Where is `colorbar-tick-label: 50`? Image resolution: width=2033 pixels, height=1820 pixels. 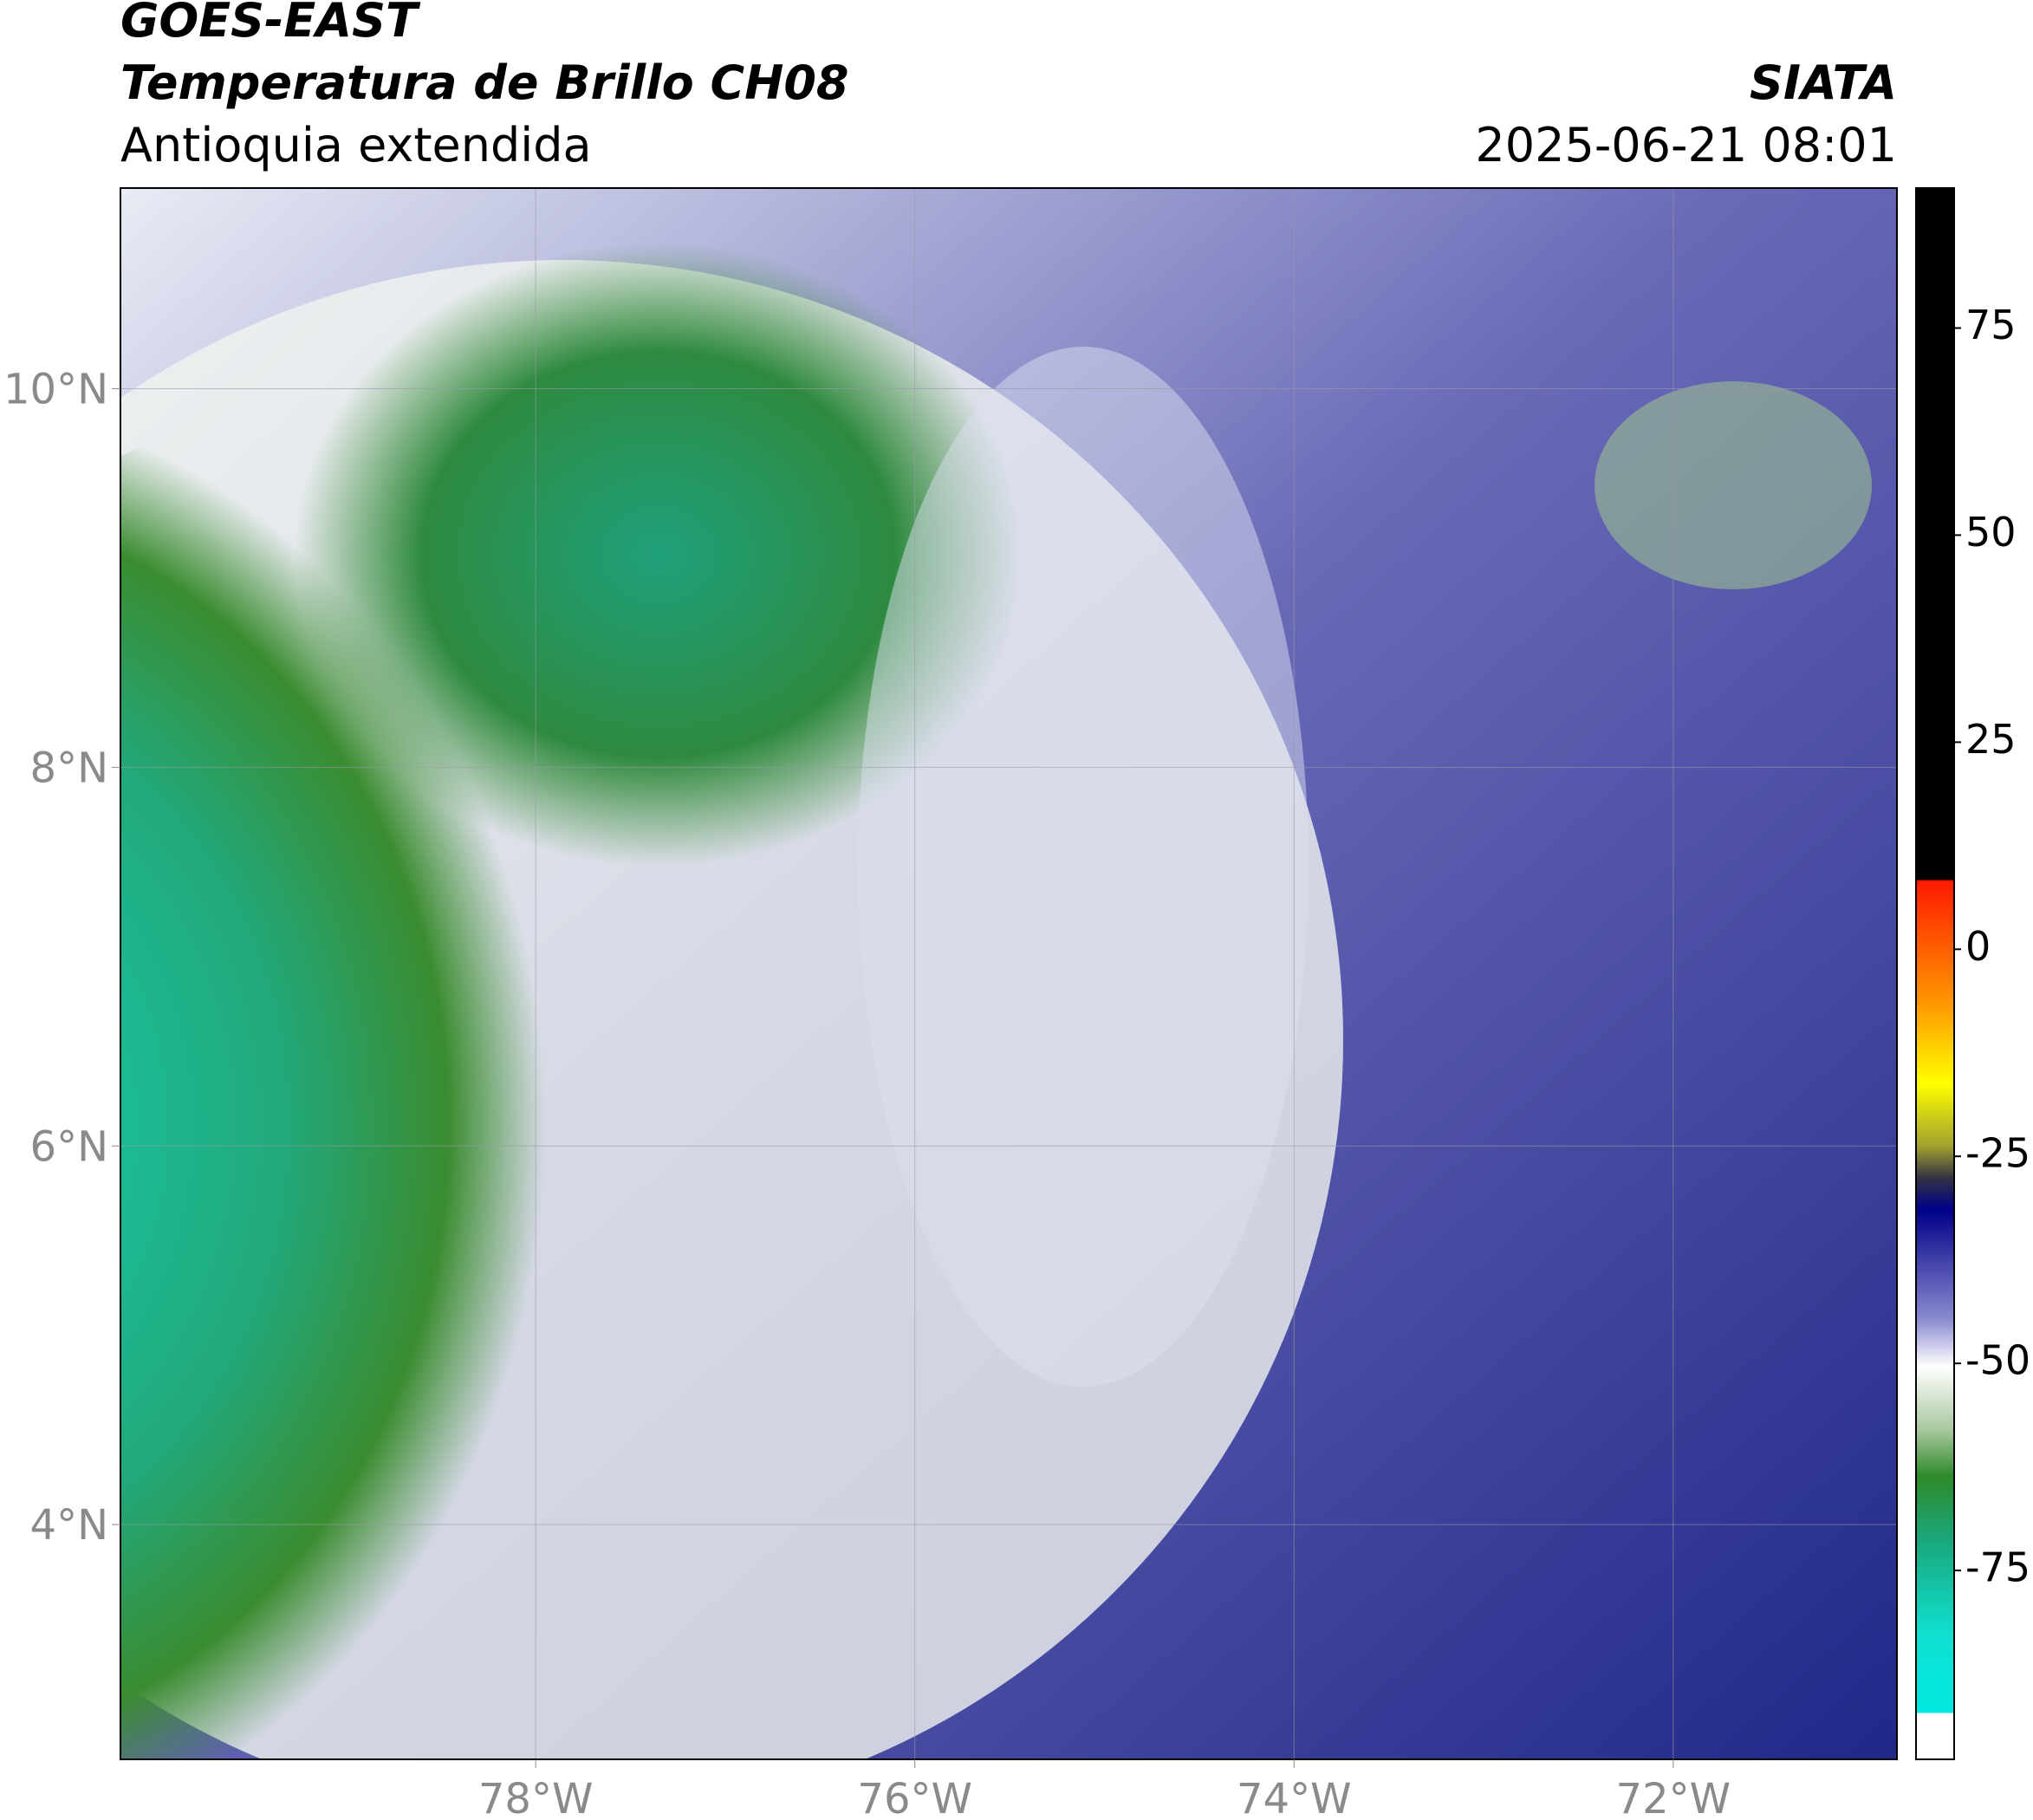
colorbar-tick-label: 50 is located at coordinates (1991, 532).